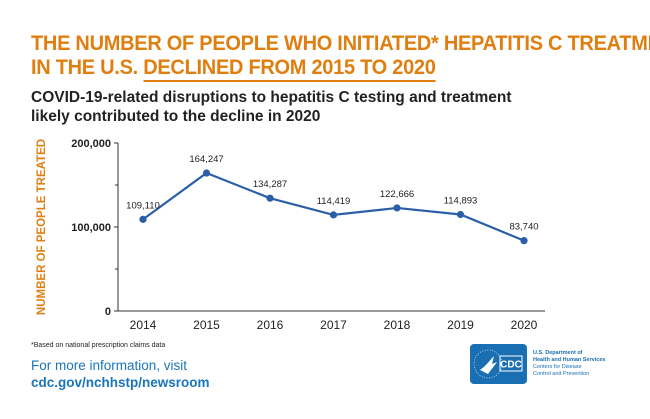 This screenshot has height=419, width=650. What do you see at coordinates (270, 184) in the screenshot?
I see `data-label: 134,287` at bounding box center [270, 184].